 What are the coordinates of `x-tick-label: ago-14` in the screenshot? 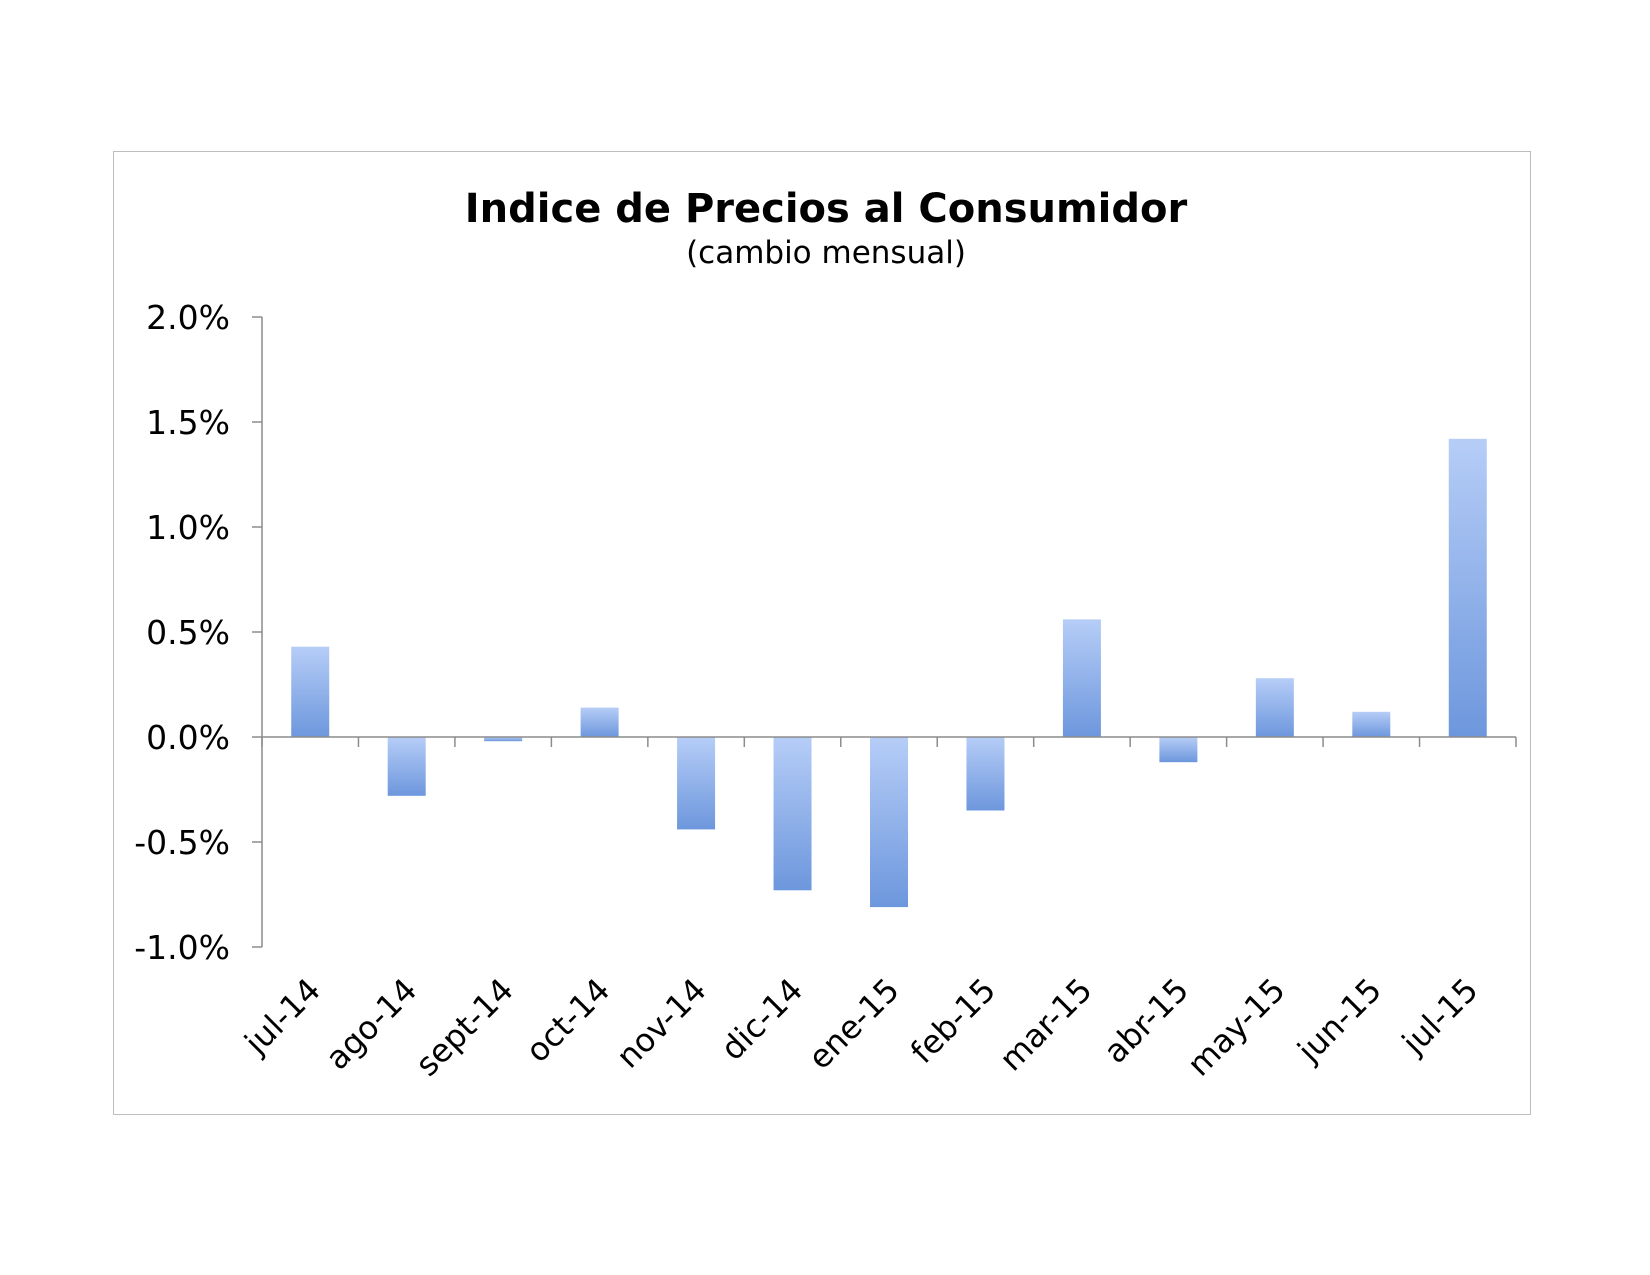 It's located at (371, 1024).